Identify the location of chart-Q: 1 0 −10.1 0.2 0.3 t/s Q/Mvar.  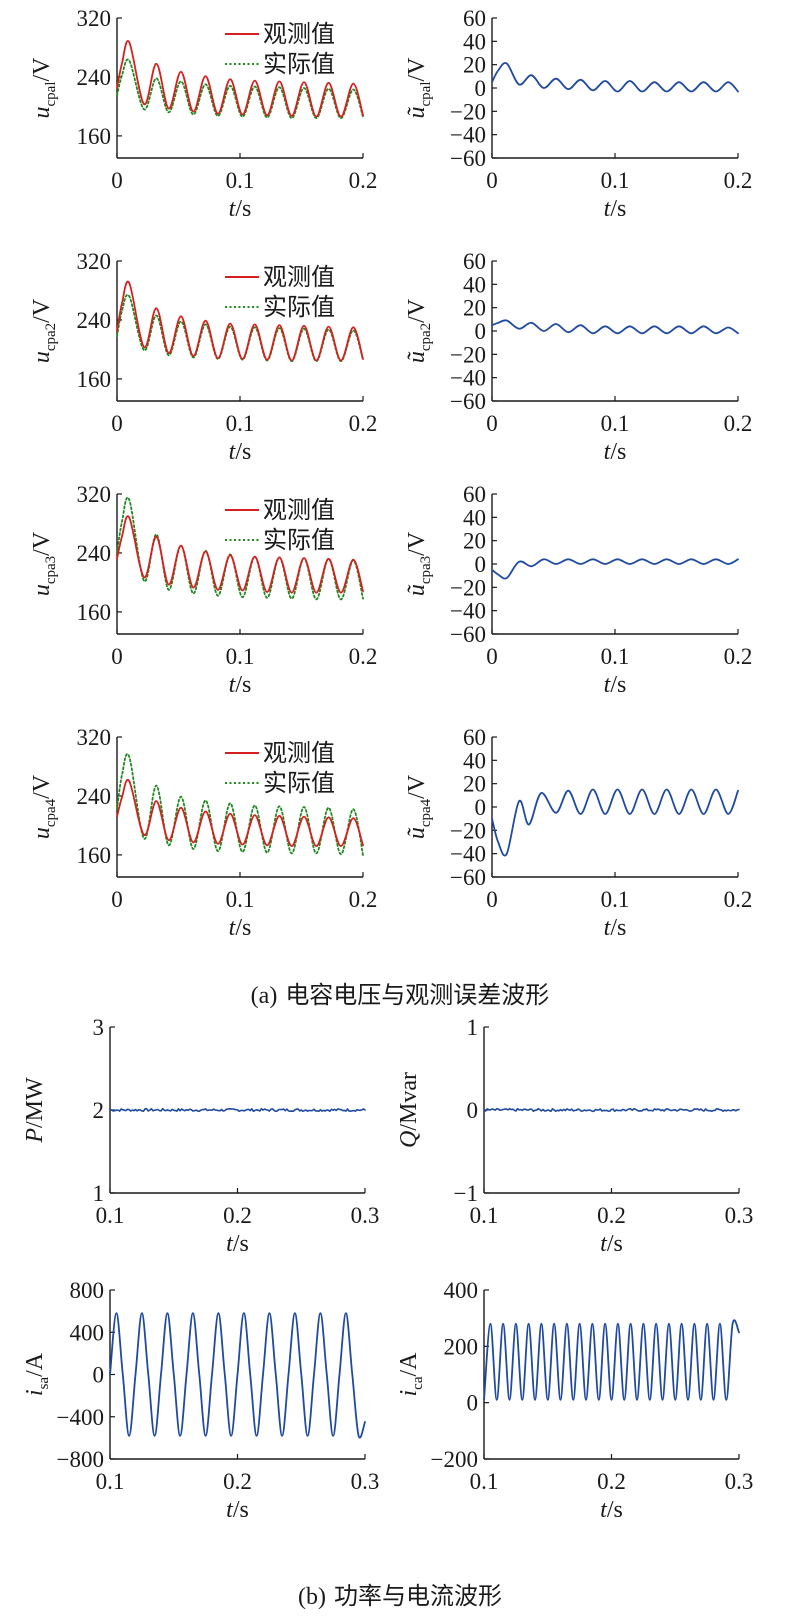
(574, 1136).